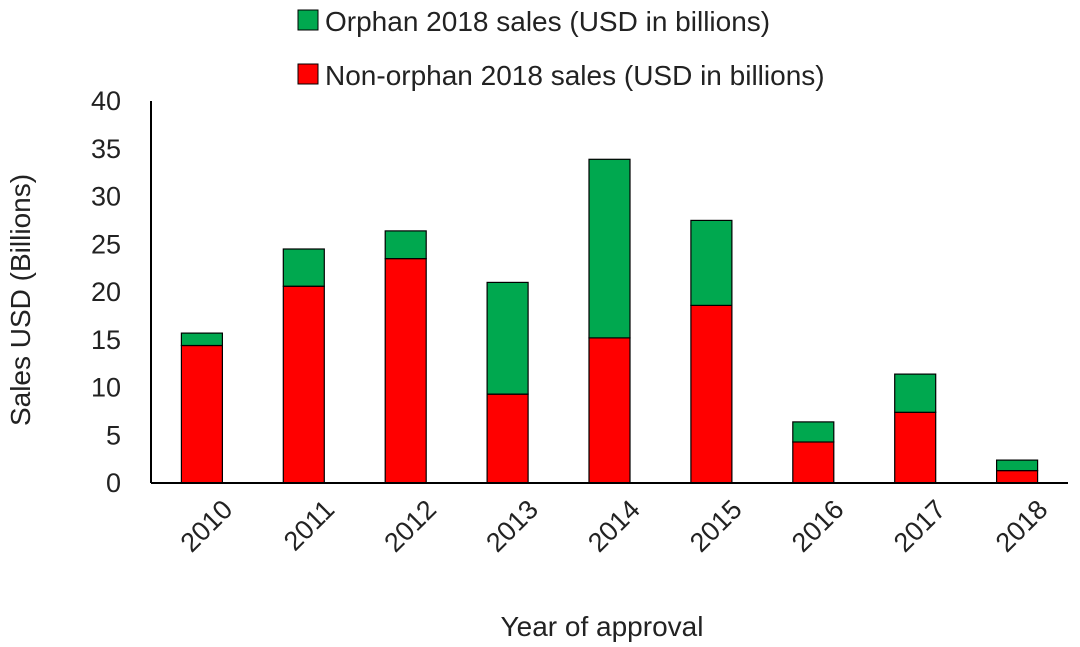  What do you see at coordinates (716, 526) in the screenshot?
I see `x-tick-label: 2015` at bounding box center [716, 526].